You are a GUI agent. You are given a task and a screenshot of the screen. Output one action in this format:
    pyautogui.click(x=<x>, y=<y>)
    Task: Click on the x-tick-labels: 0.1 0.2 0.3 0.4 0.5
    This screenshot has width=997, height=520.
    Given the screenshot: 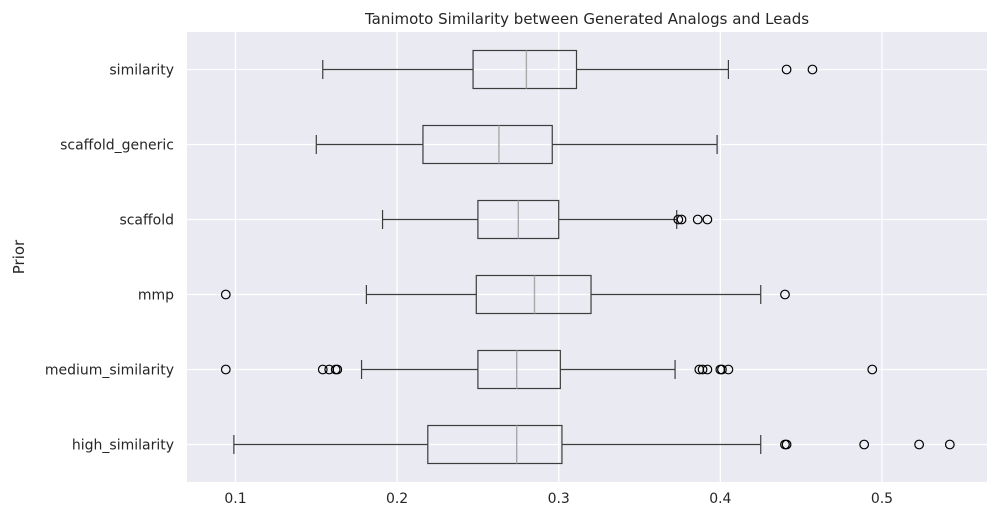 What is the action you would take?
    pyautogui.click(x=558, y=499)
    